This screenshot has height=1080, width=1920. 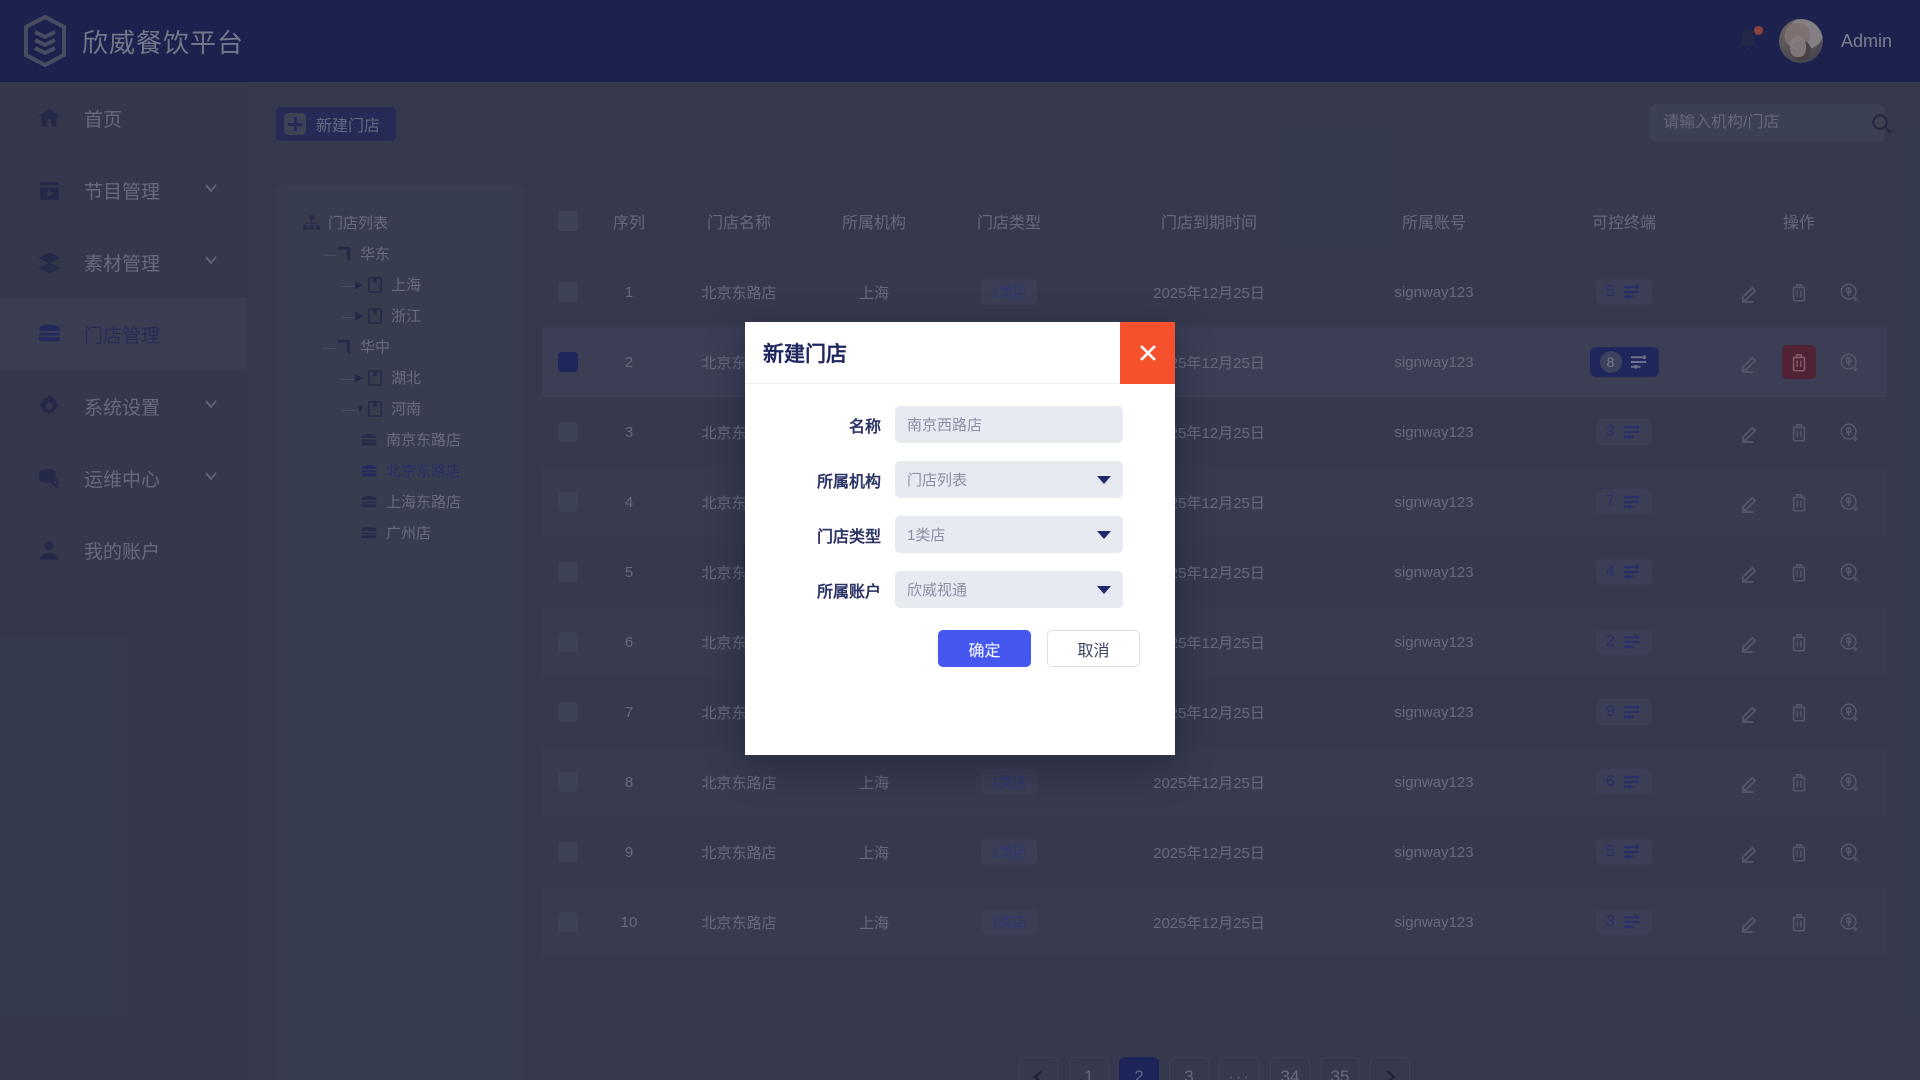 What do you see at coordinates (1009, 479) in the screenshot?
I see `org-select: 门店列表` at bounding box center [1009, 479].